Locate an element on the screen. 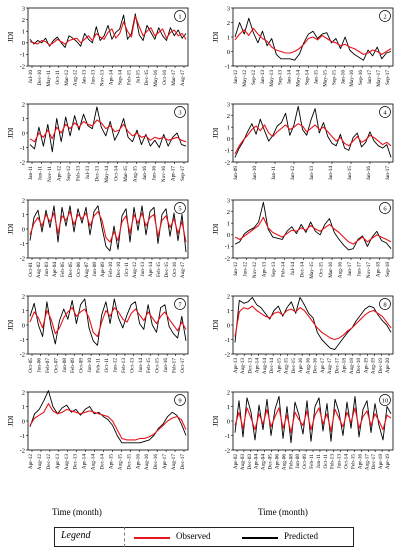  panel-10-xtick-label: Feb-15 is located at coordinates (353, 461).